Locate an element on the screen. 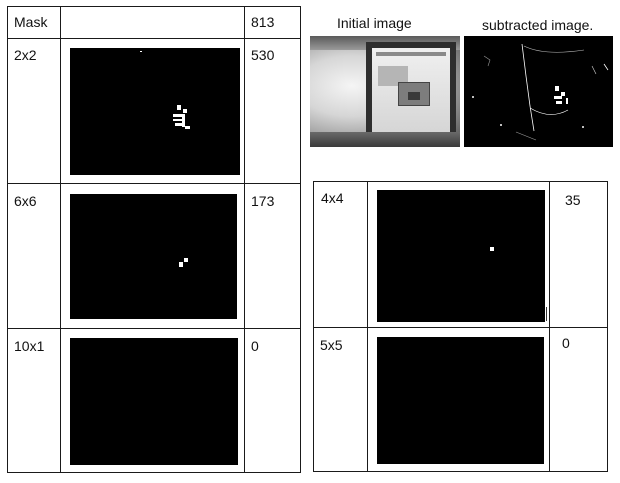  pixel-count-6x6: 173 is located at coordinates (263, 201).